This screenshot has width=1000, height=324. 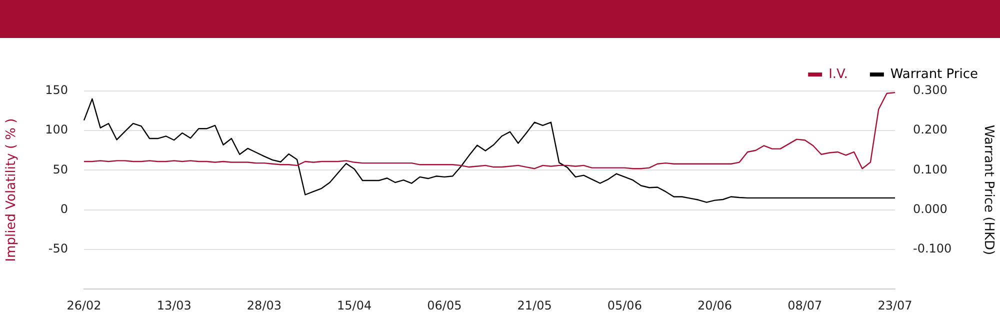 I want to click on x-tick-label: 05/06, so click(x=624, y=305).